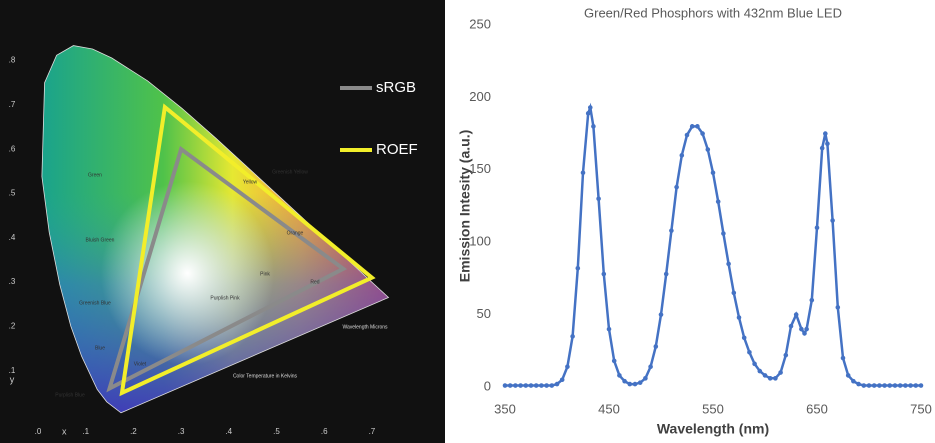 This screenshot has width=935, height=443. What do you see at coordinates (397, 149) in the screenshot?
I see `legend-label: ROEF` at bounding box center [397, 149].